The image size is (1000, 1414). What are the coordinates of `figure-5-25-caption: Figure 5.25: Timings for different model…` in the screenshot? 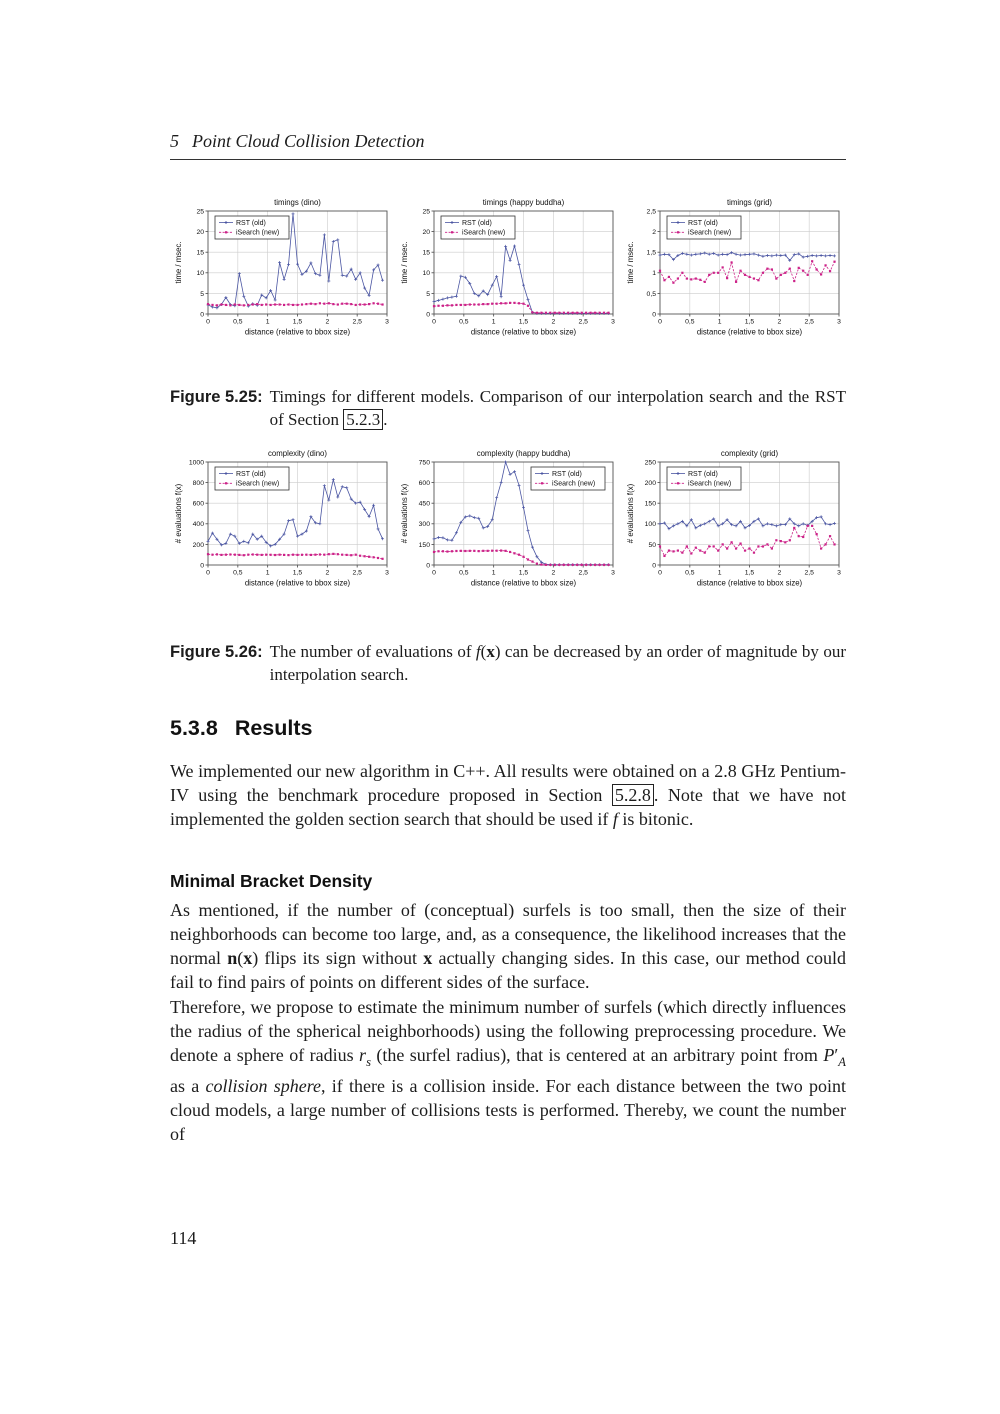 It's located at (508, 408).